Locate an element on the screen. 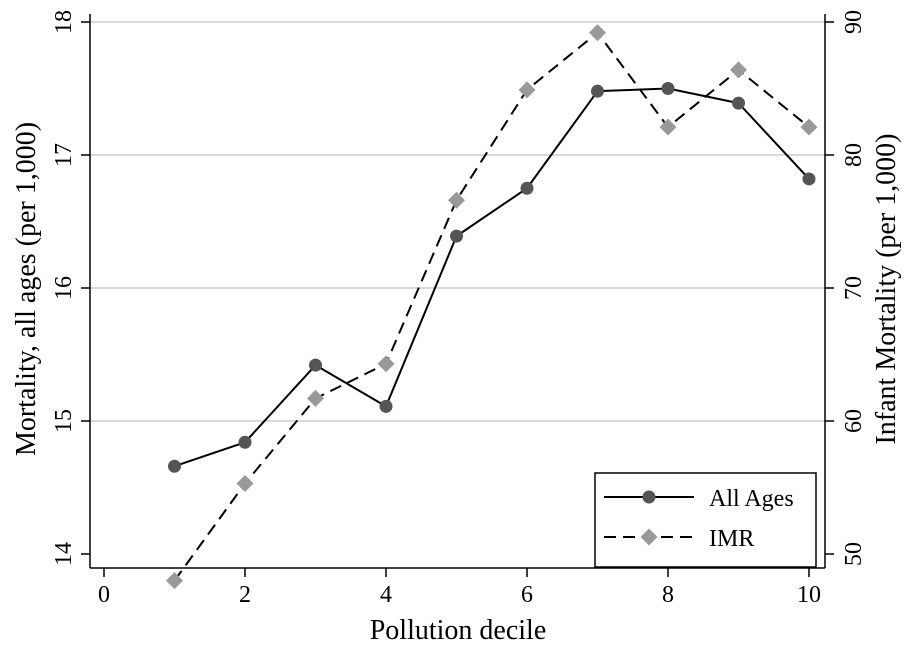 The width and height of the screenshot is (909, 645). legend-marker-all-ages is located at coordinates (649, 497).